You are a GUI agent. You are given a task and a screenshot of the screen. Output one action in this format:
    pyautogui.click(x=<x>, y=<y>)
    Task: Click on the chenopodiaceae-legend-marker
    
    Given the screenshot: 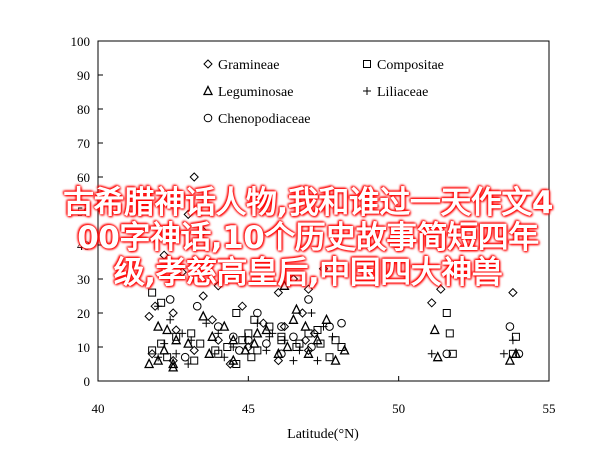 What is the action you would take?
    pyautogui.click(x=208, y=118)
    